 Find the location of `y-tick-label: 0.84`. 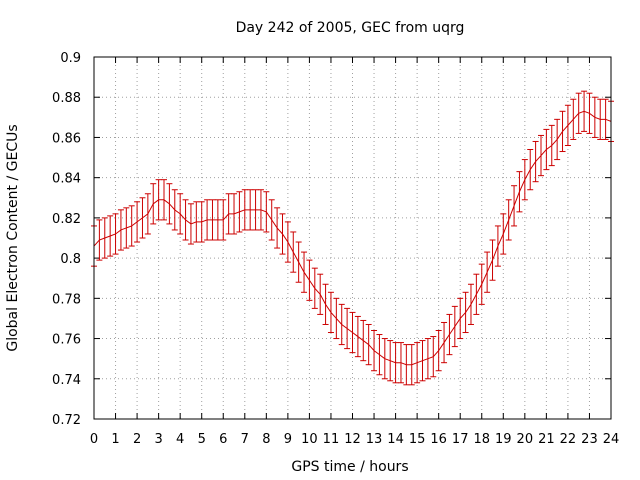

y-tick-label: 0.84 is located at coordinates (66, 179).